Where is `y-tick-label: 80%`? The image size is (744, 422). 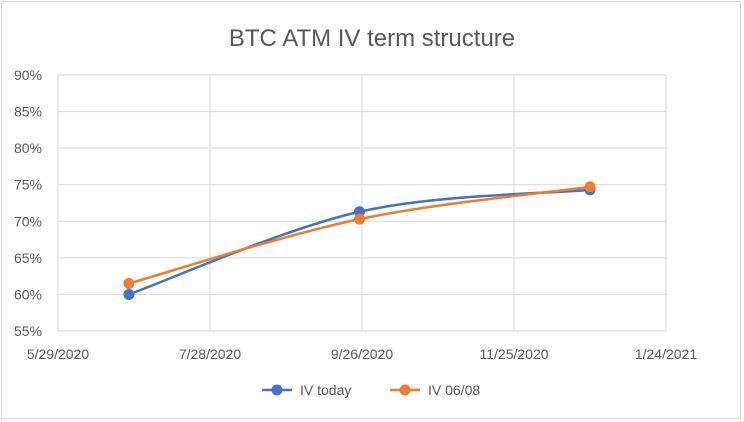 y-tick-label: 80% is located at coordinates (28, 148).